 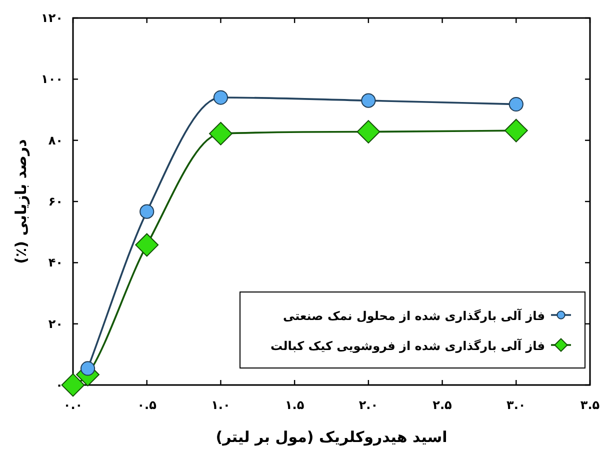 I want to click on x-tick-label: ۱.۰, so click(x=220, y=405).